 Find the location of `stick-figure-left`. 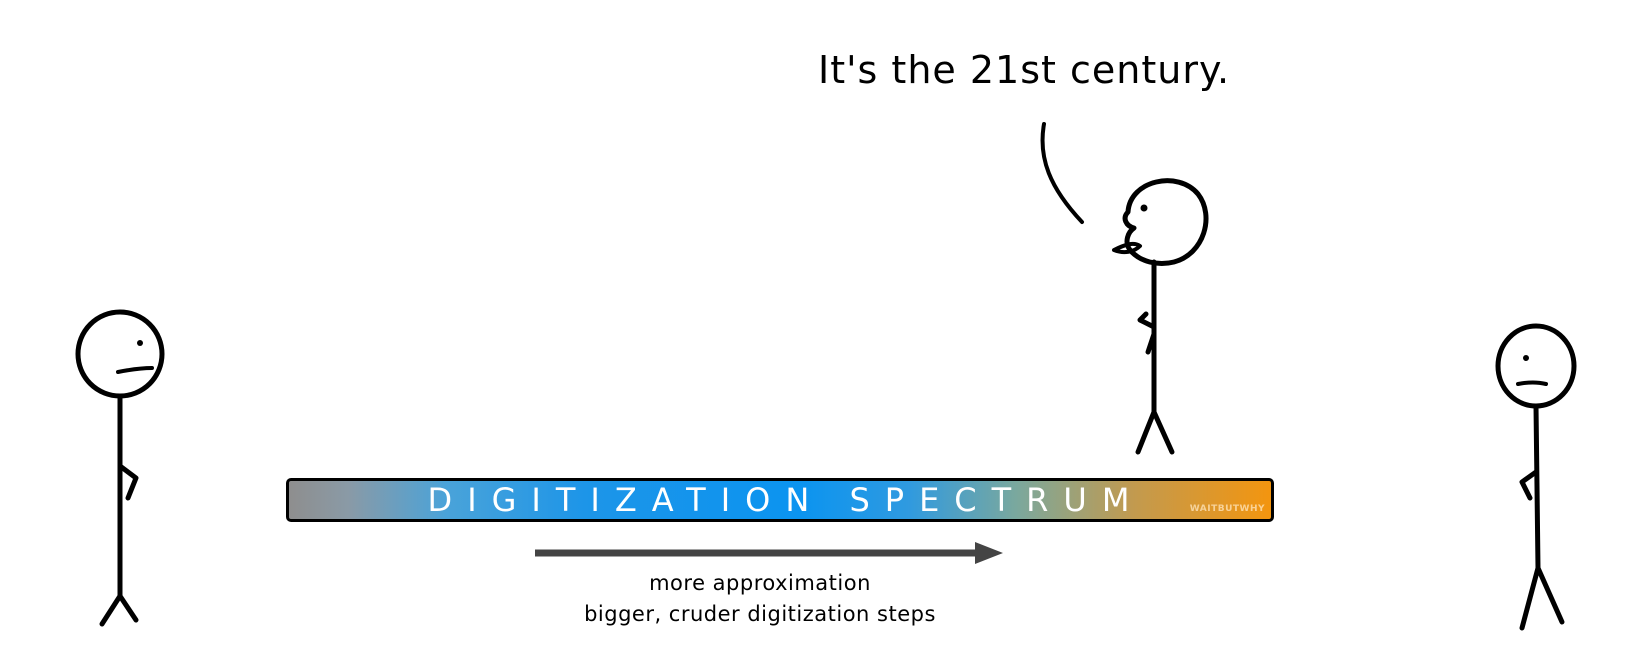

stick-figure-left is located at coordinates (120, 468).